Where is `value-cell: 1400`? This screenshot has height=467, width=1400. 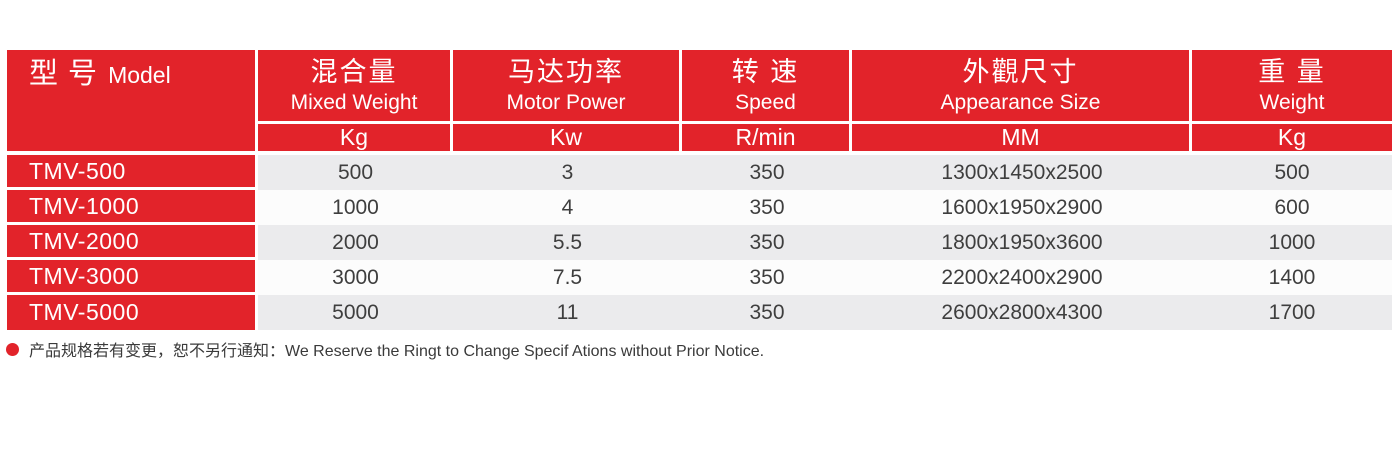
value-cell: 1400 is located at coordinates (1292, 277).